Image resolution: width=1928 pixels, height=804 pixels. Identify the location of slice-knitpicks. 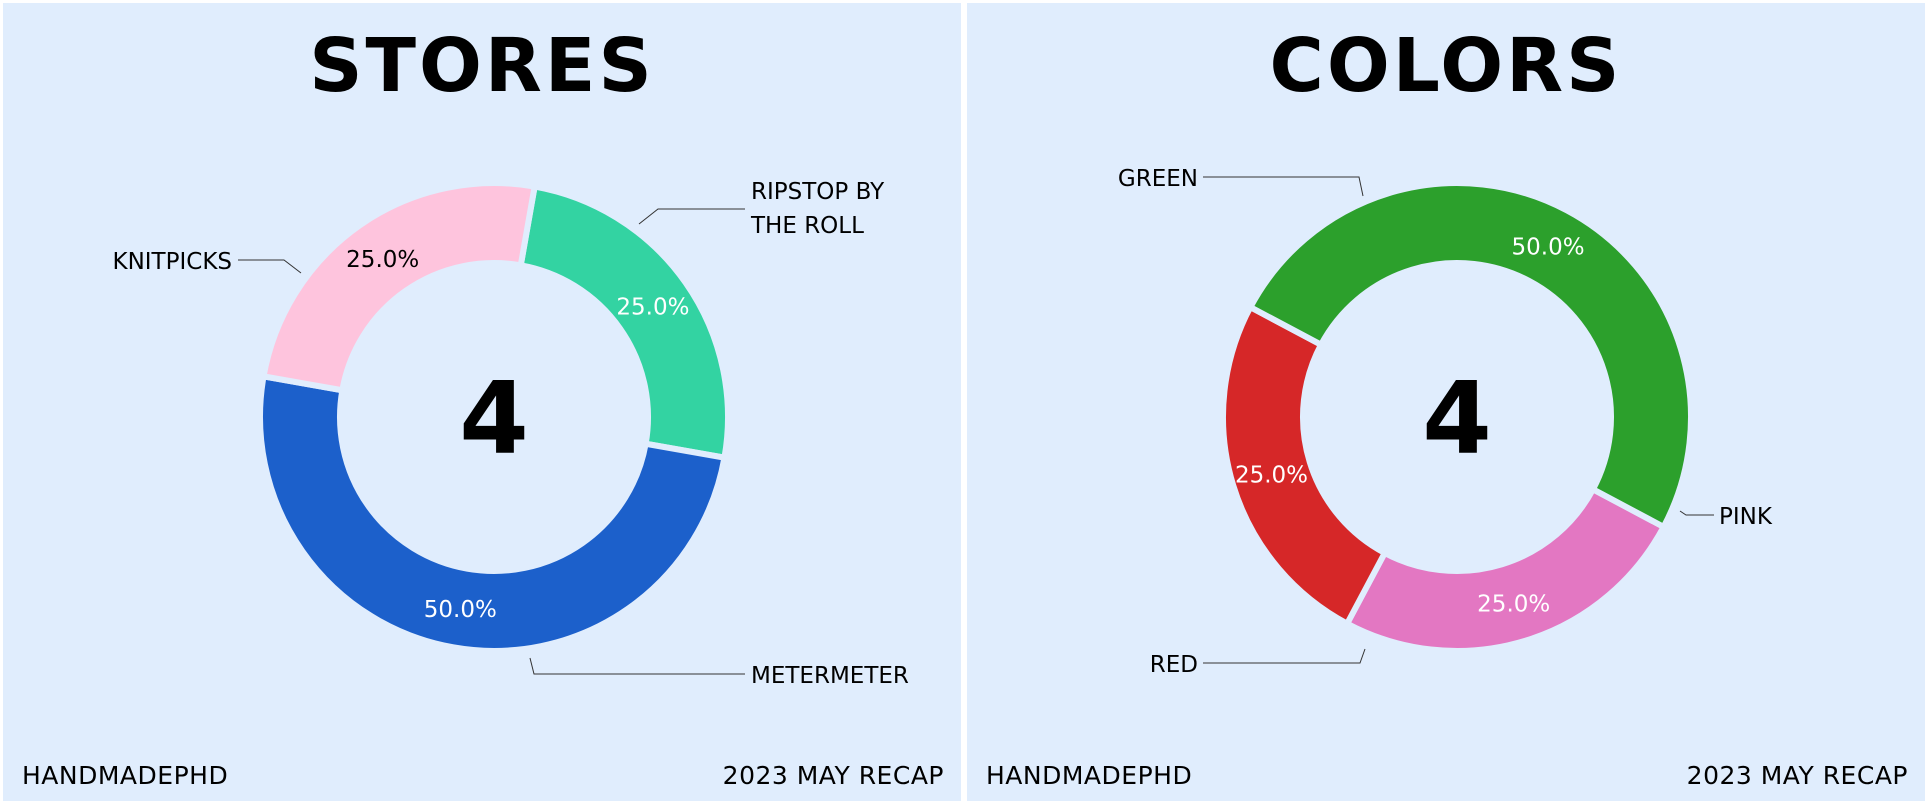
(399, 287).